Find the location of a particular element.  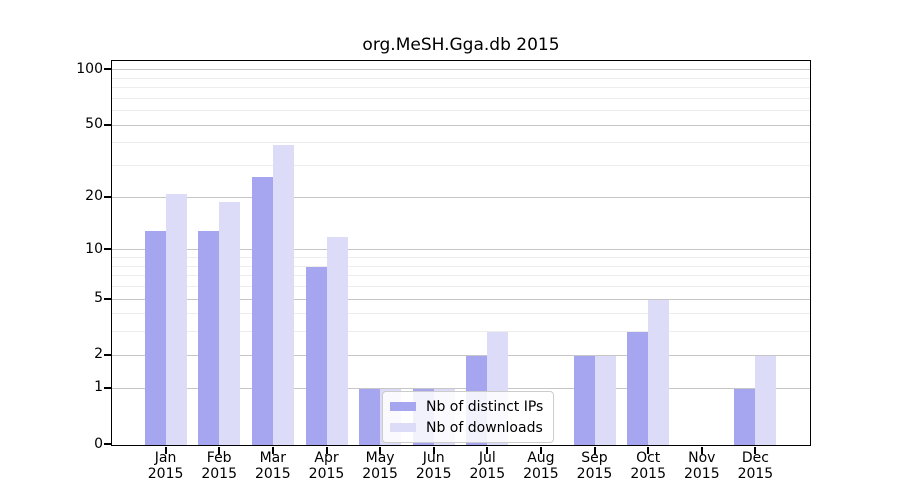

x-tick-month: Jun is located at coordinates (433, 458).